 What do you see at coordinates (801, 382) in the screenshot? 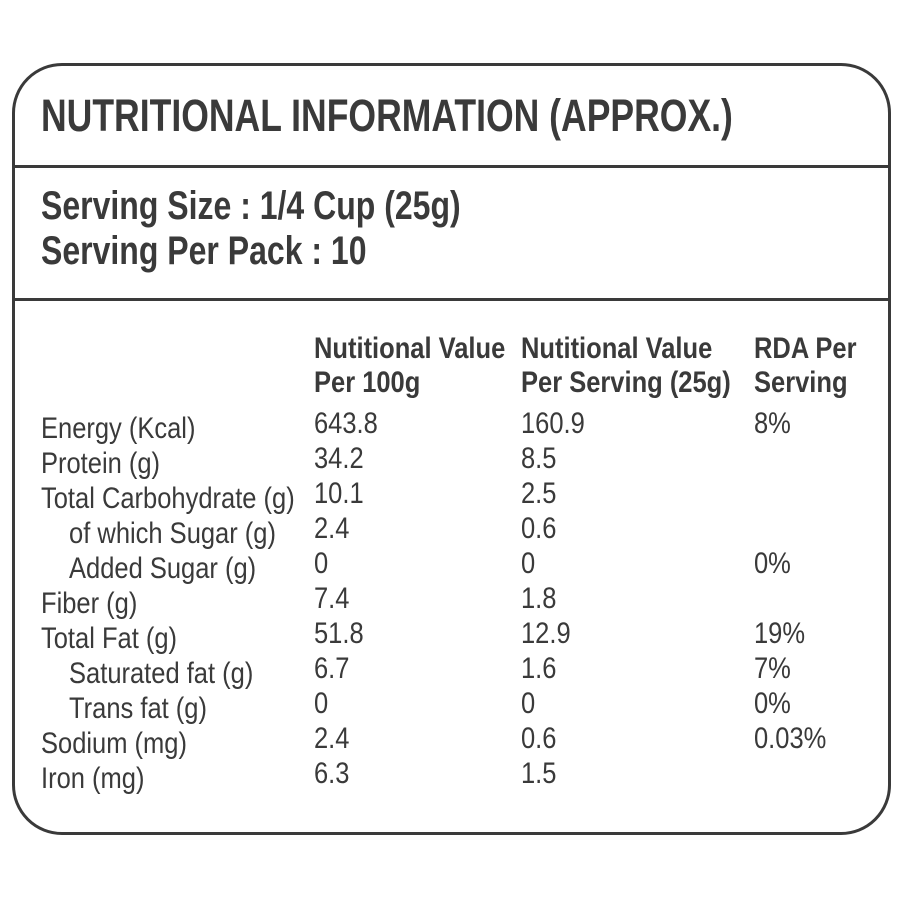
I see `column-header-line: Serving` at bounding box center [801, 382].